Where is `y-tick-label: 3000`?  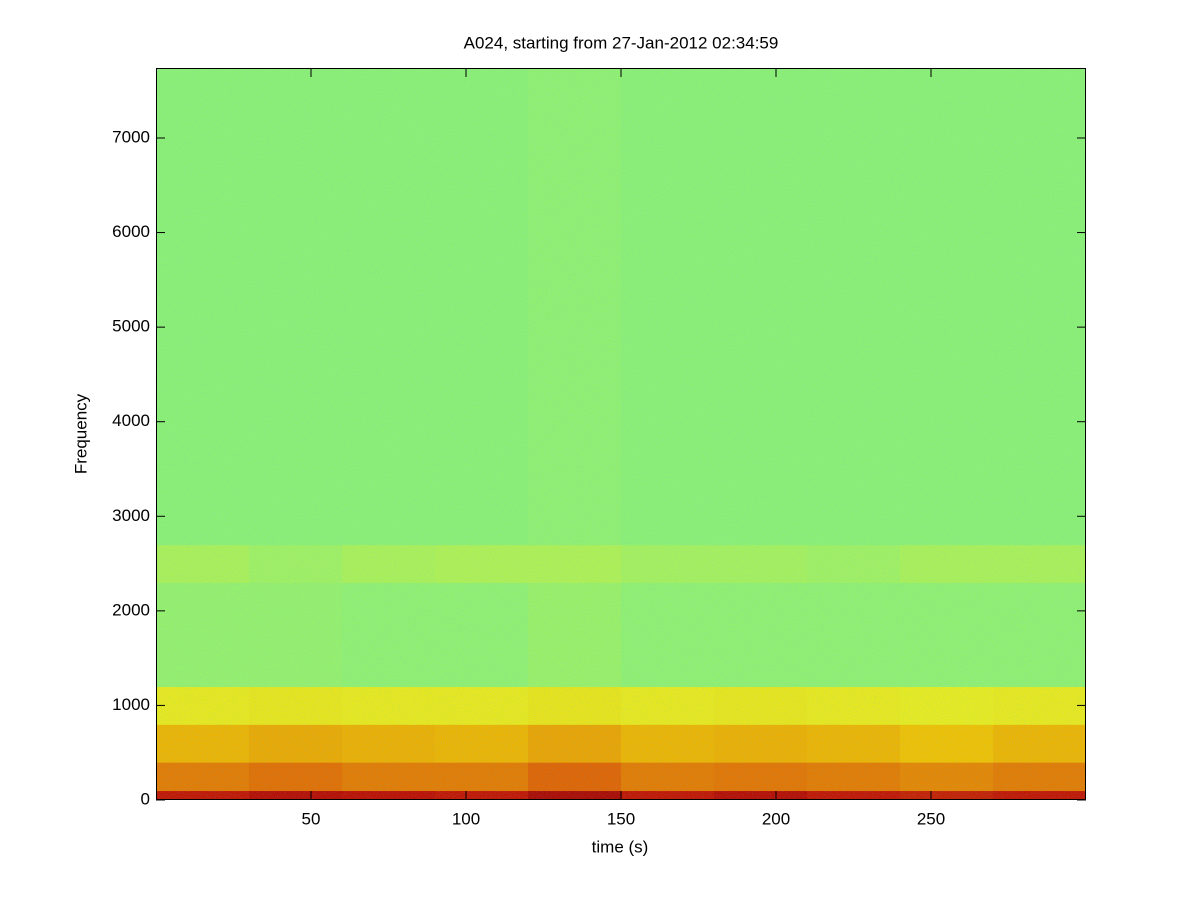 y-tick-label: 3000 is located at coordinates (131, 515).